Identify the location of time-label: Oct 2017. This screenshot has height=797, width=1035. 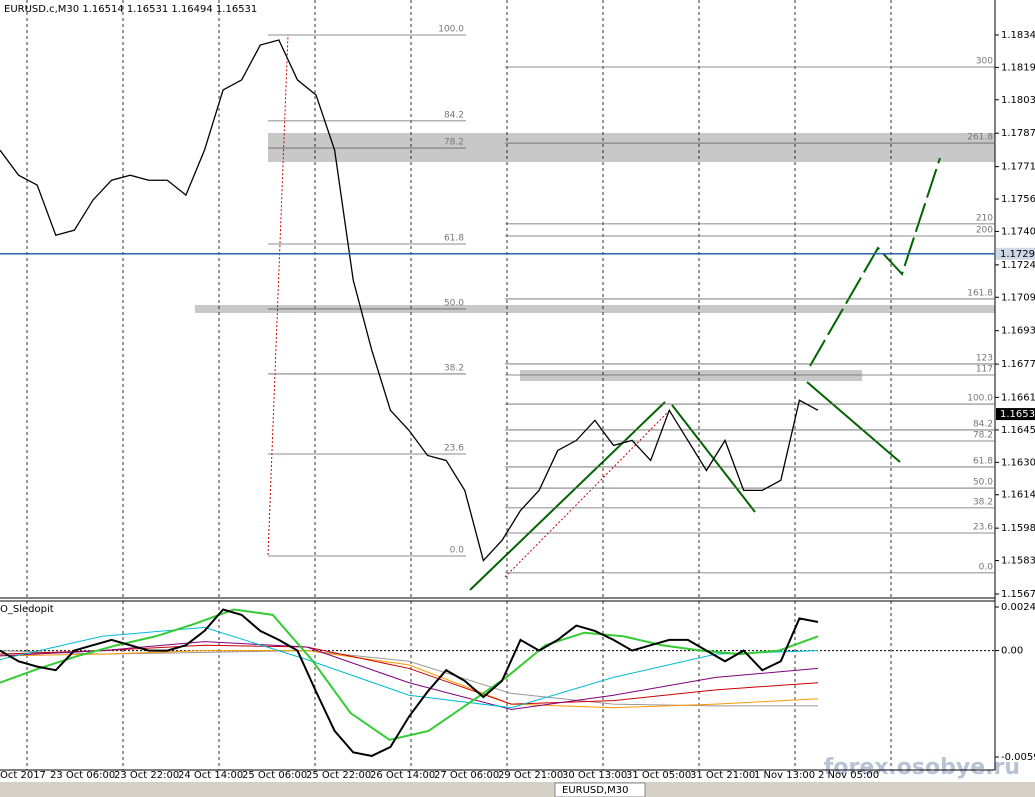
(23, 775).